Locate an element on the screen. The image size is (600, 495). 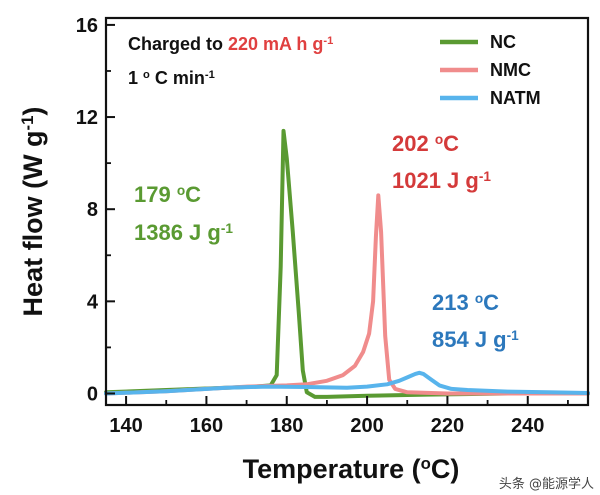
y-tick-label: 0 is located at coordinates (92, 394).